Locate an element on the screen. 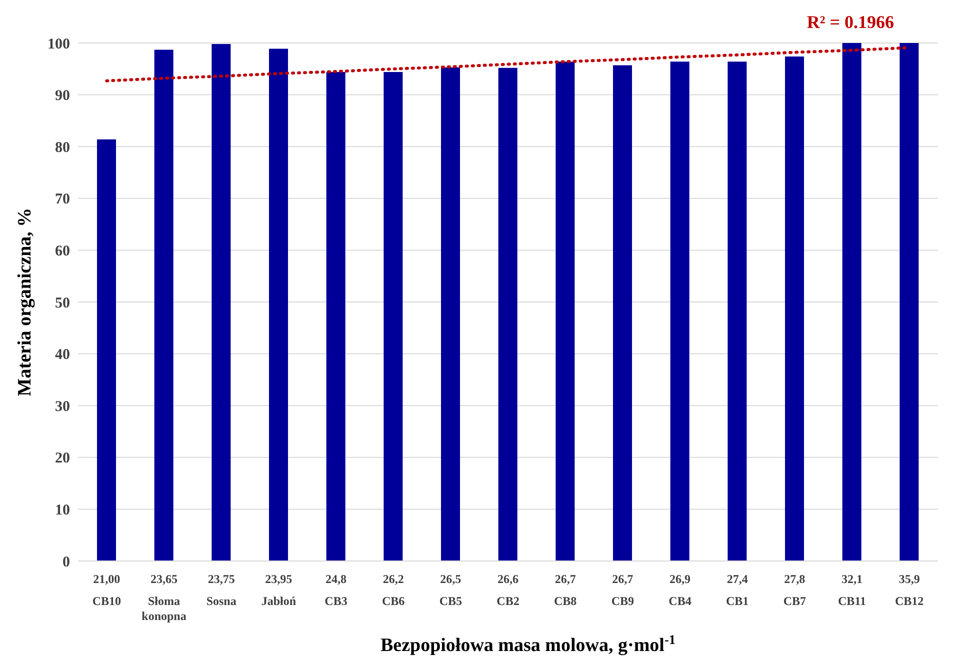 This screenshot has width=962, height=669. x-tick-label: 26,5 CB5 is located at coordinates (450, 590).